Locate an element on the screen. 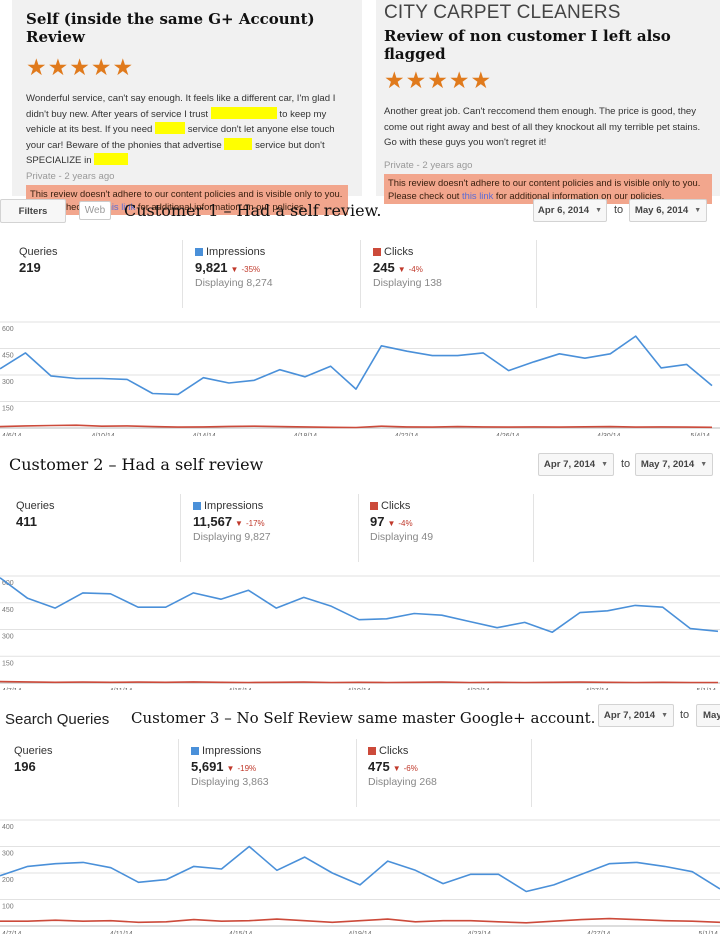  clicks-metric: Clicks 475 ▼ -6% Displaying 268 is located at coordinates (445, 773).